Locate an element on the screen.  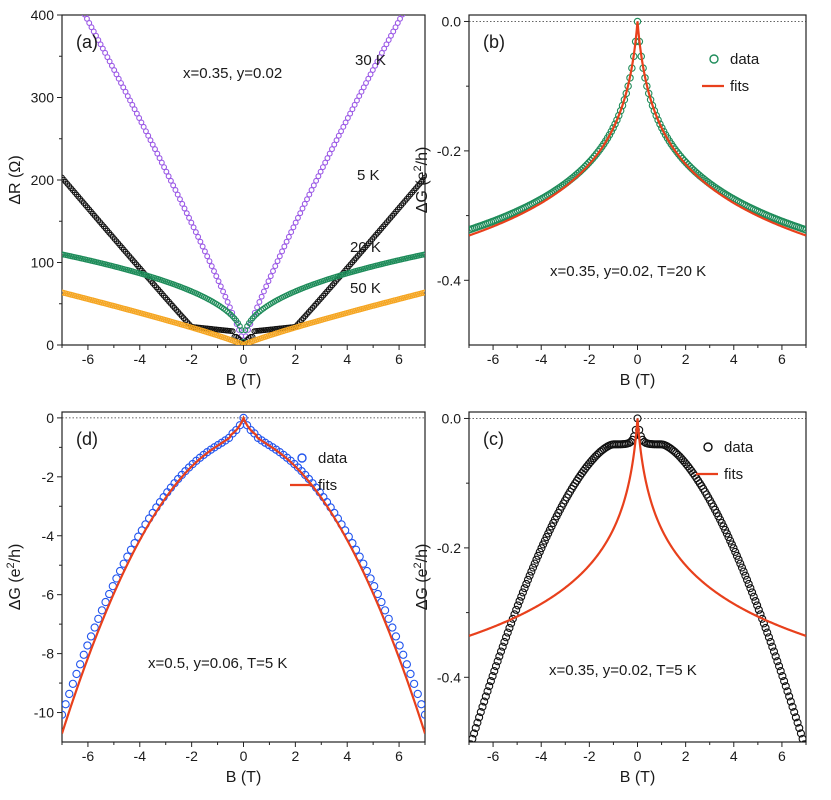
x-tick-label: 2 is located at coordinates (295, 359).